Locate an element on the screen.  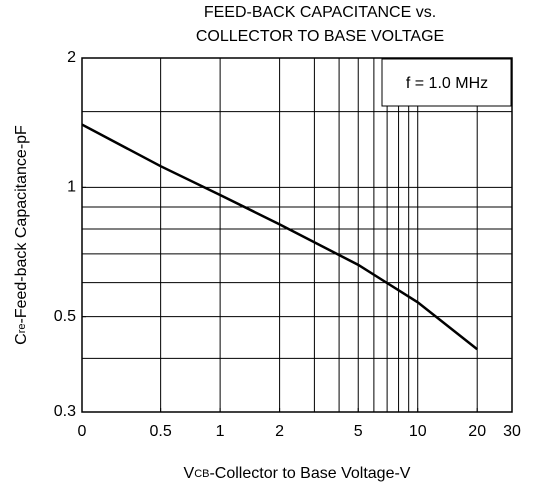
annotation-box is located at coordinates (446, 82).